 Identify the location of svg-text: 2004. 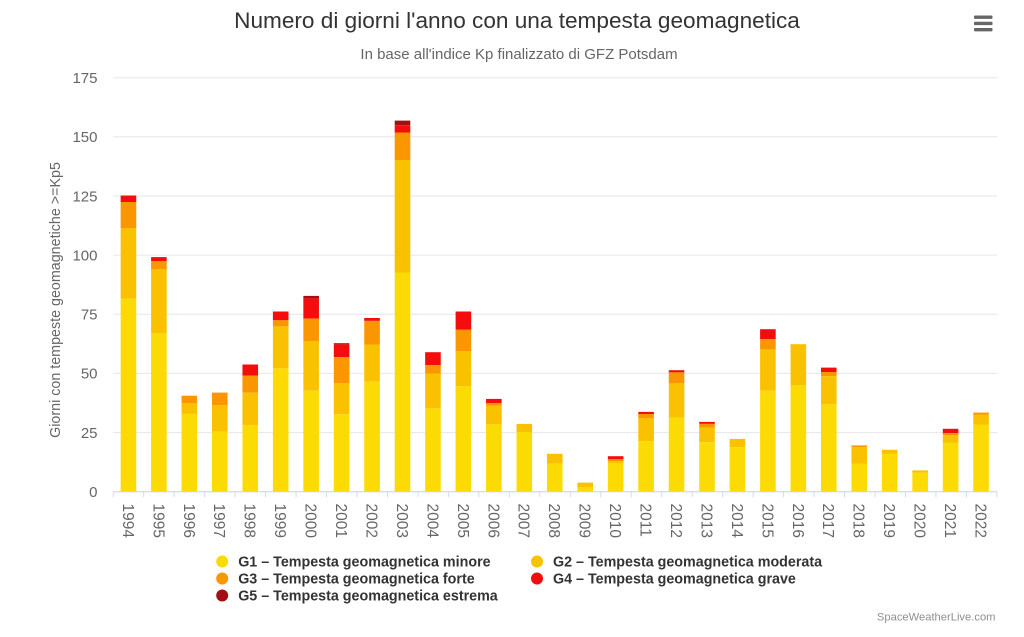
(431, 521).